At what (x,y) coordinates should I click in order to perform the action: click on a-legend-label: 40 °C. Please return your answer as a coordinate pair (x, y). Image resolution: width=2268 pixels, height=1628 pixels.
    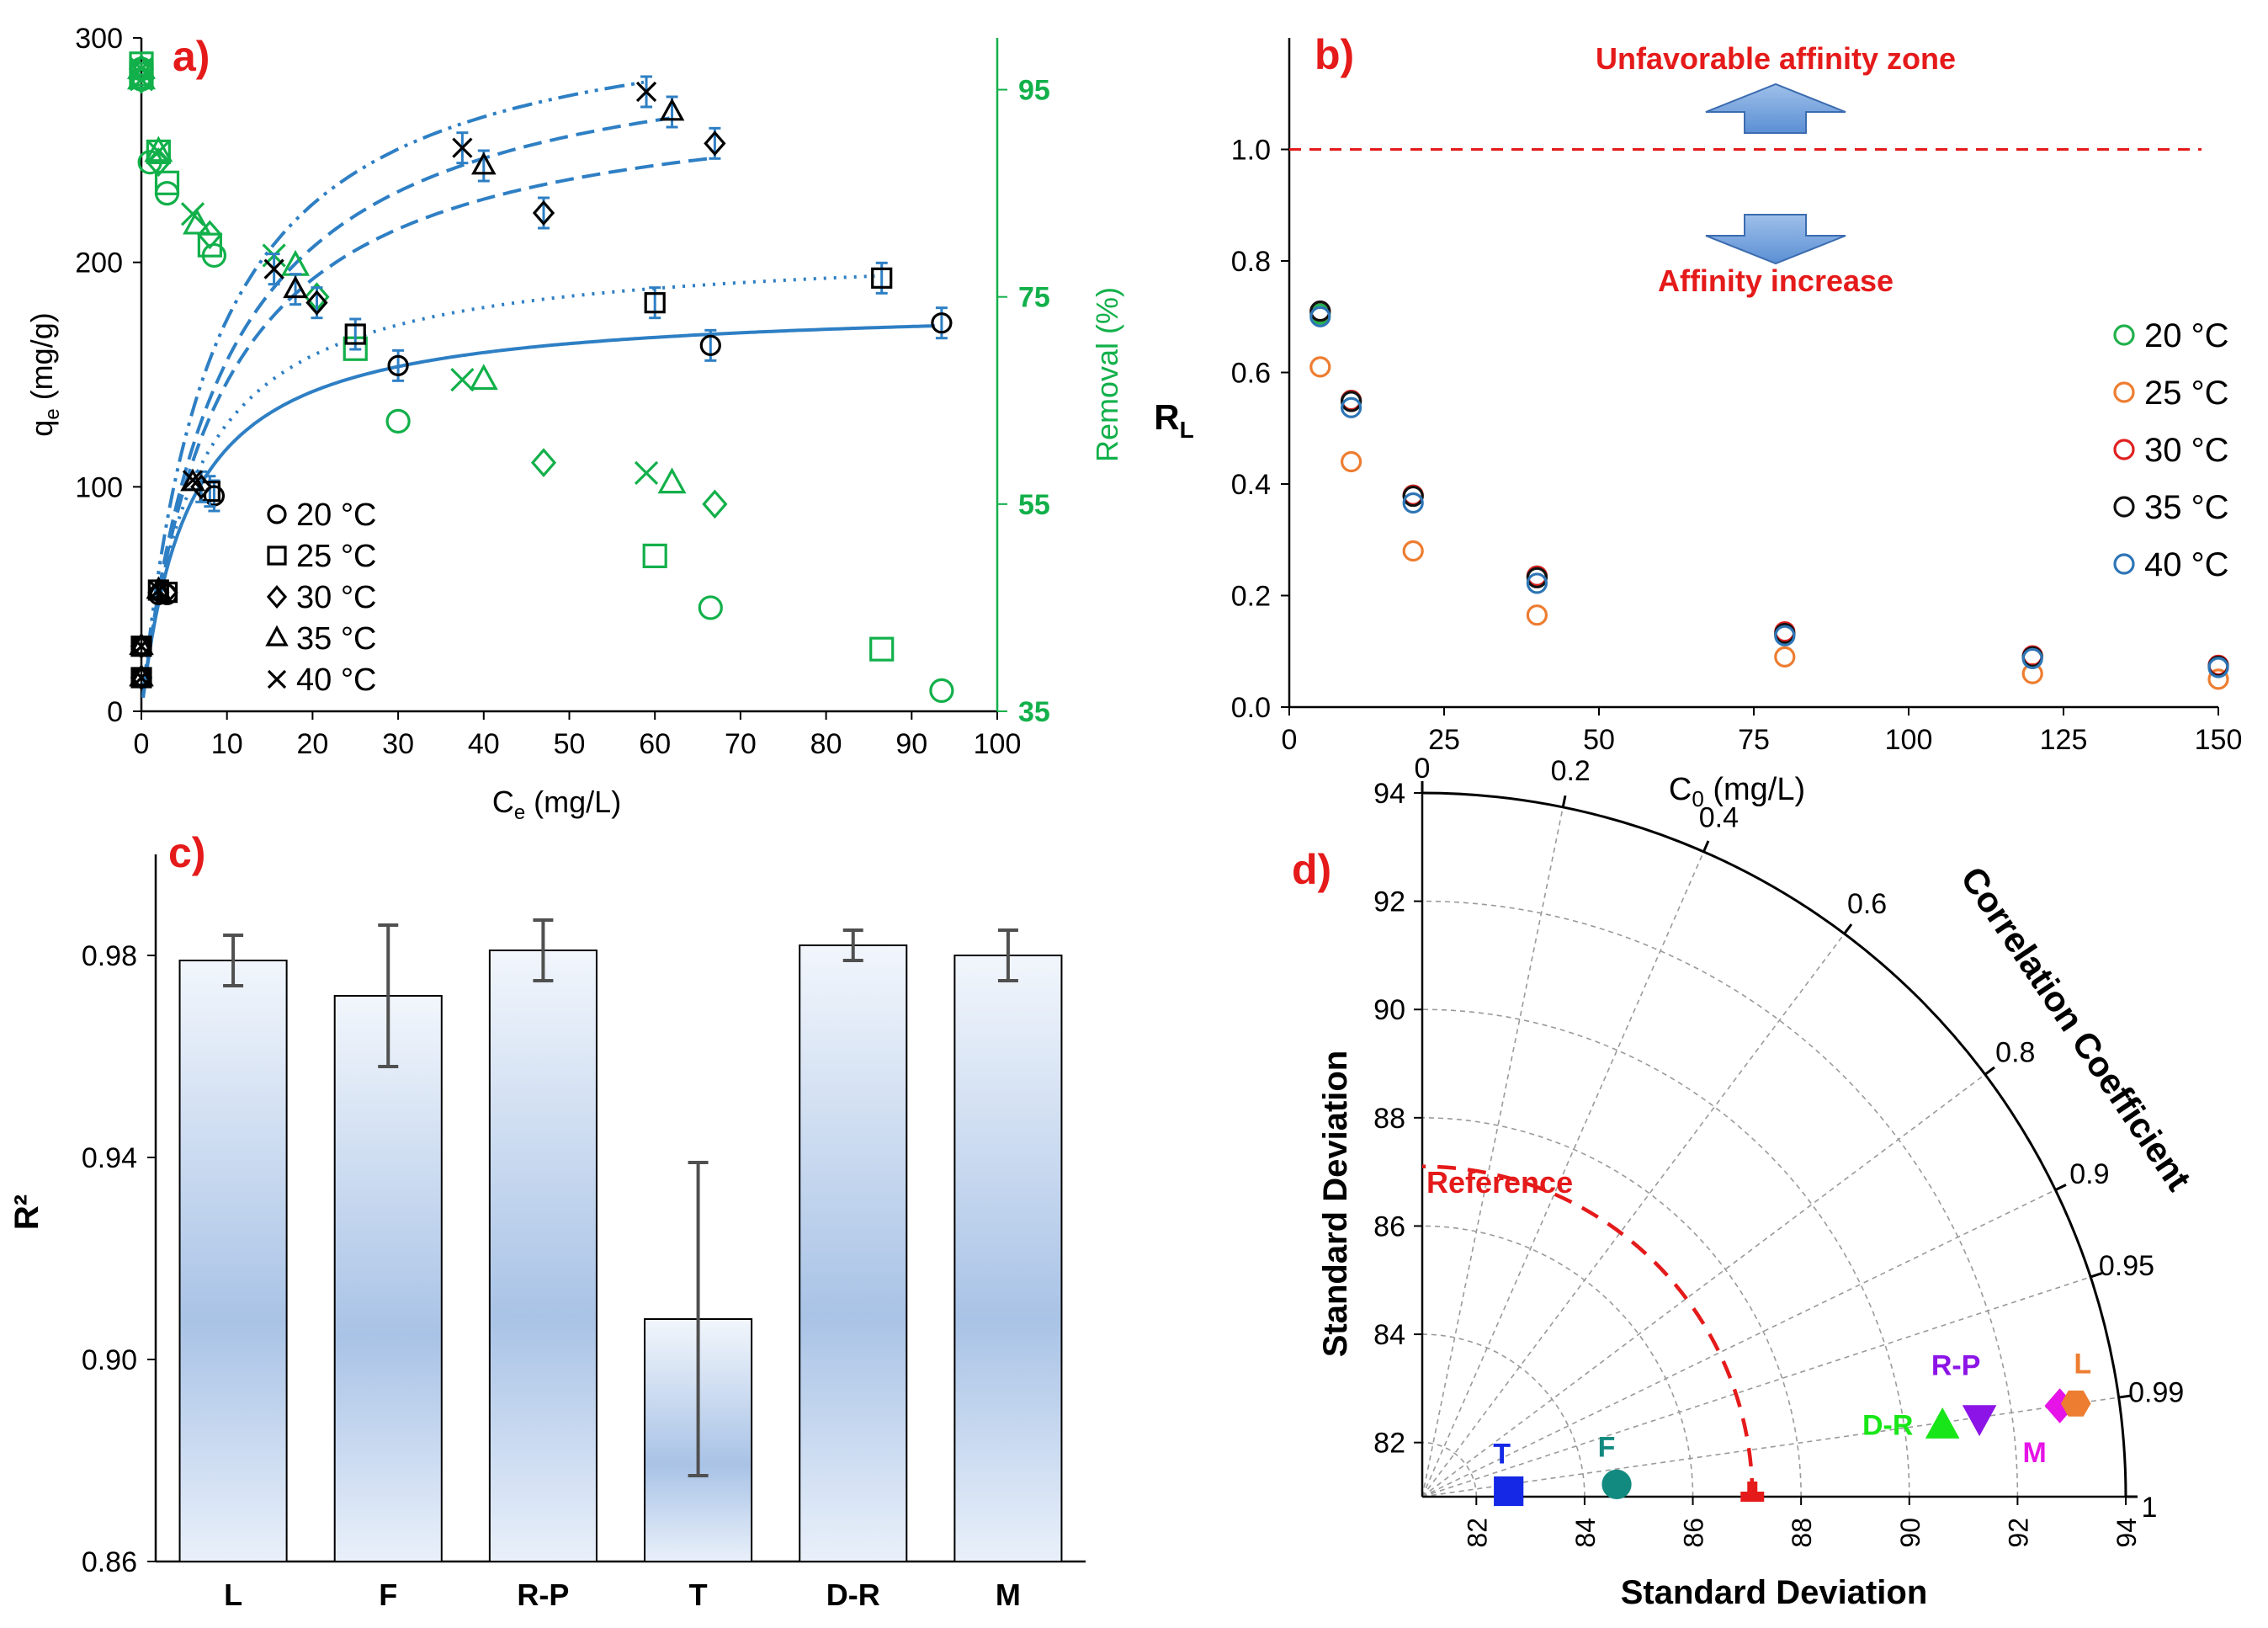
    Looking at the image, I should click on (336, 680).